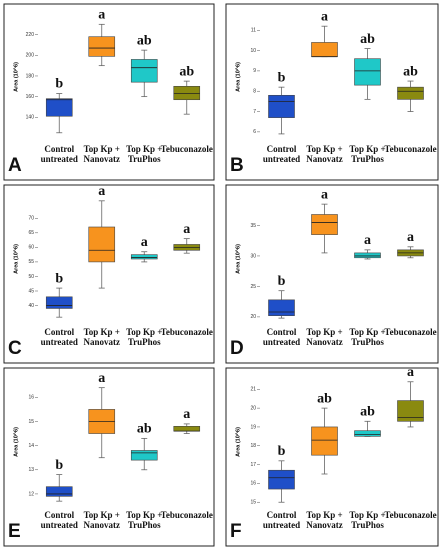 This screenshot has height=550, width=443. Describe the element at coordinates (31, 291) in the screenshot. I see `y-tick-label: 45` at that location.